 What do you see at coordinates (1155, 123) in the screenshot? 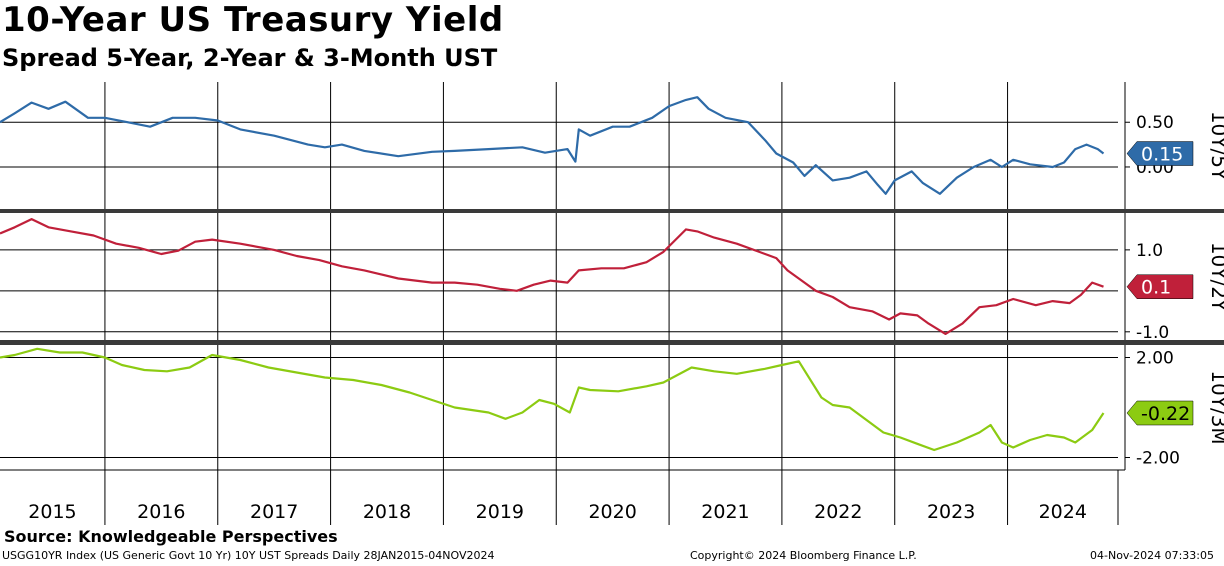
I see `y-tick-label: 0.50` at bounding box center [1155, 123].